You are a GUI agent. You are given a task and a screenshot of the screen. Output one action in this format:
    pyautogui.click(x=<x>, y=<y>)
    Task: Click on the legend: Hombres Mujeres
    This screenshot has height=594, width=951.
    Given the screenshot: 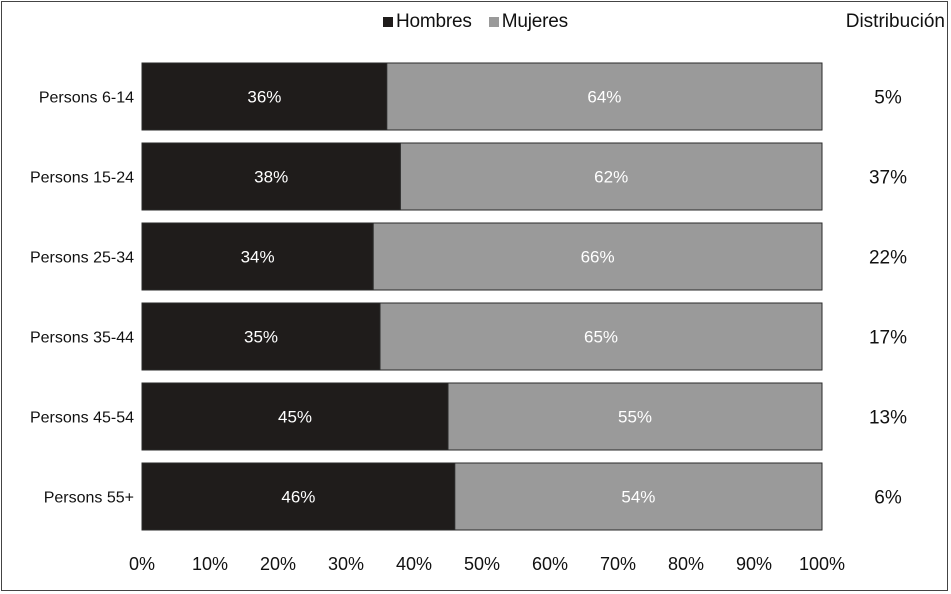 What is the action you would take?
    pyautogui.click(x=475, y=22)
    